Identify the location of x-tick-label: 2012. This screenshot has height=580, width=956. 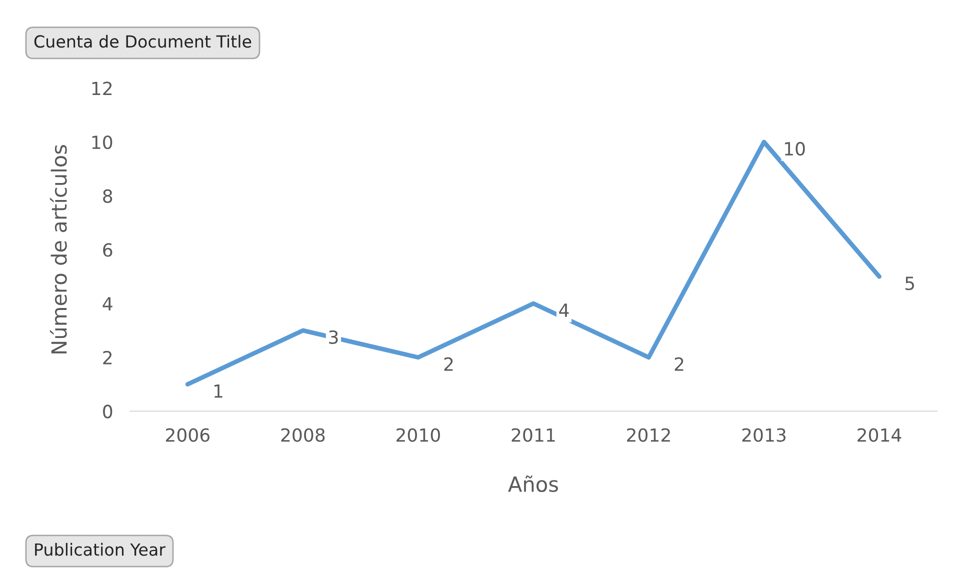
(648, 435).